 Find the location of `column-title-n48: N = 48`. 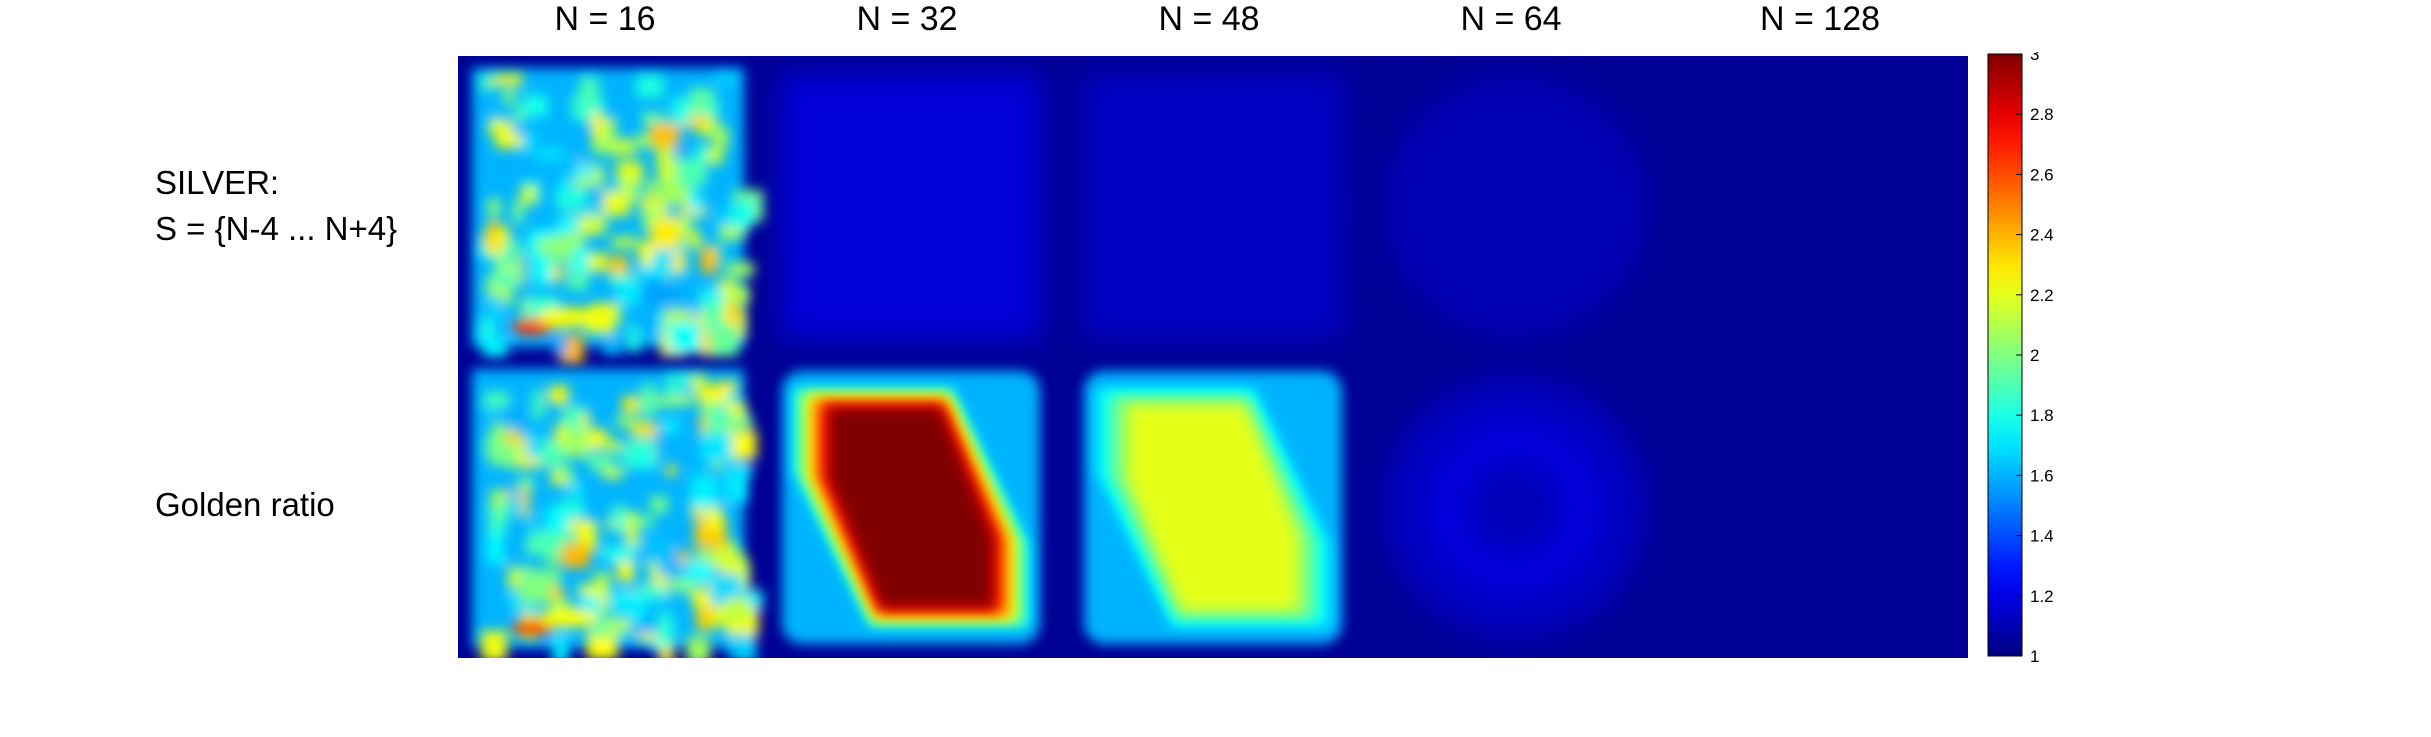

column-title-n48: N = 48 is located at coordinates (1209, 19).